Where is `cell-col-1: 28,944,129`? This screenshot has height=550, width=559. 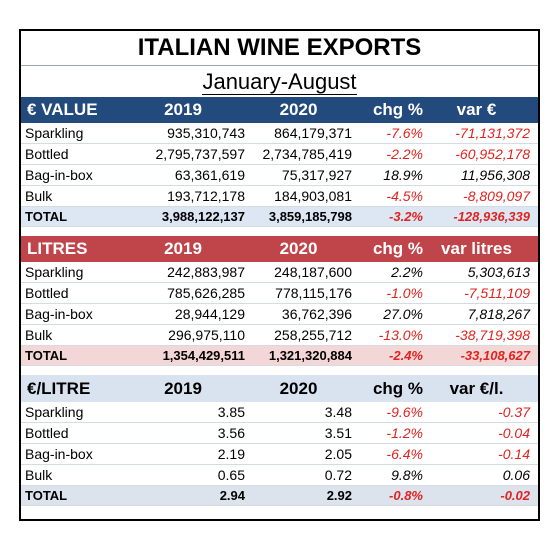
cell-col-1: 28,944,129 is located at coordinates (209, 314).